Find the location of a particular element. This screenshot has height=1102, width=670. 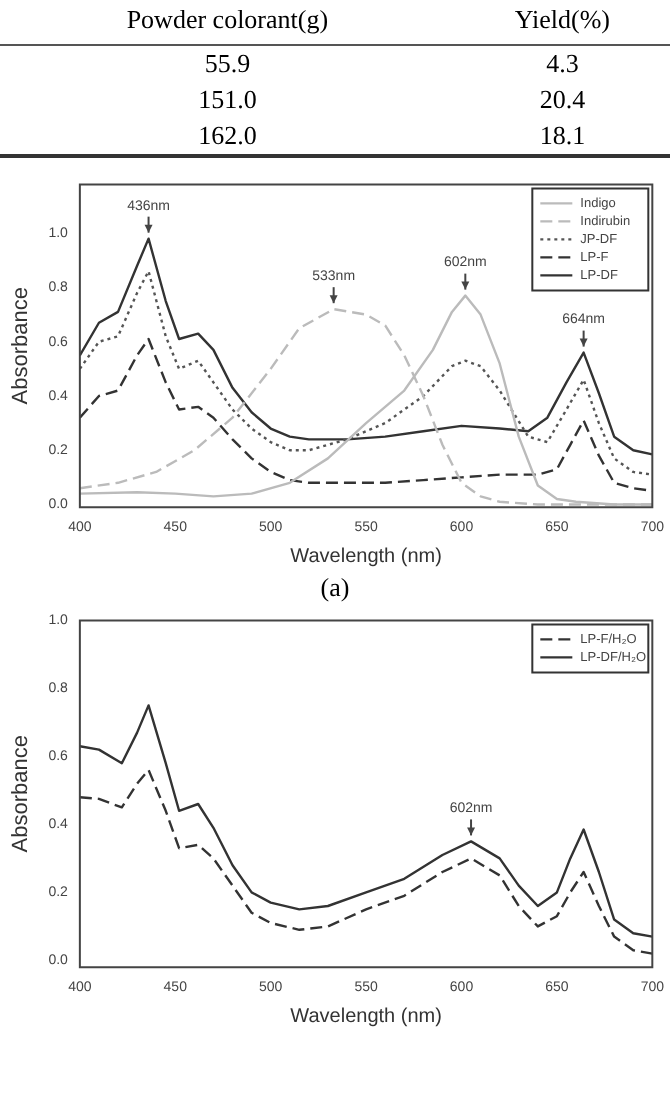

category-label: Powder colorant(g) is located at coordinates (227, 22).